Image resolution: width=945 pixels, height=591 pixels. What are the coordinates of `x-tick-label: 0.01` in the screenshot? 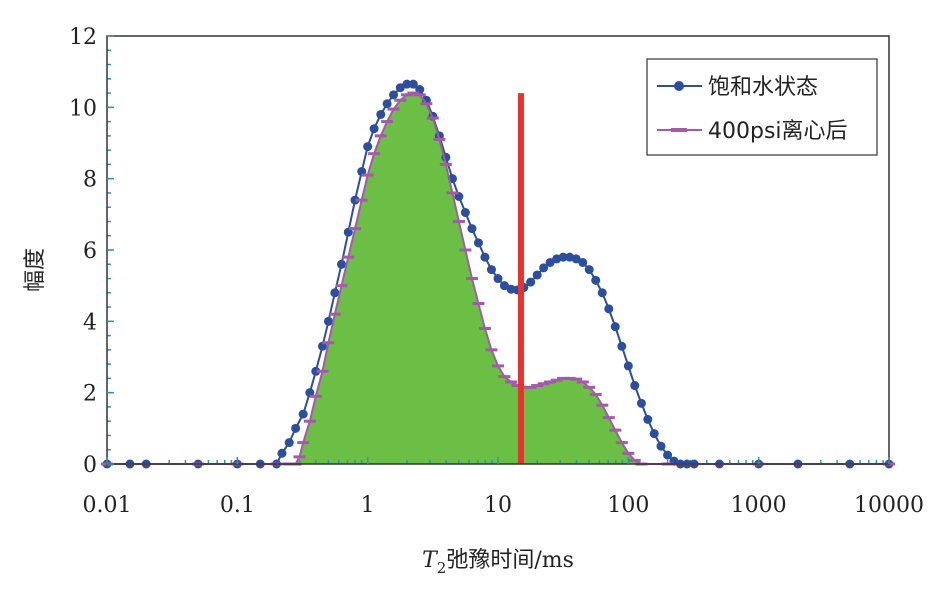 It's located at (107, 505).